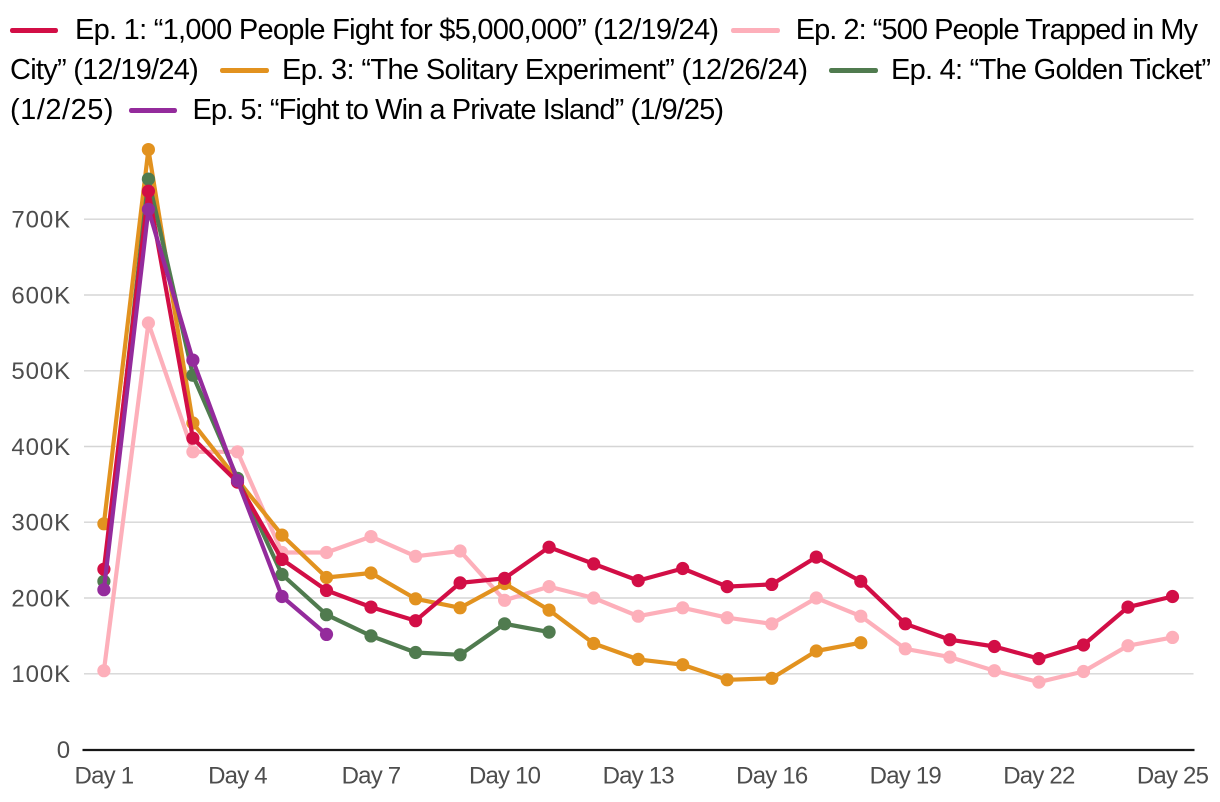  What do you see at coordinates (41, 447) in the screenshot?
I see `svg-text: 400K` at bounding box center [41, 447].